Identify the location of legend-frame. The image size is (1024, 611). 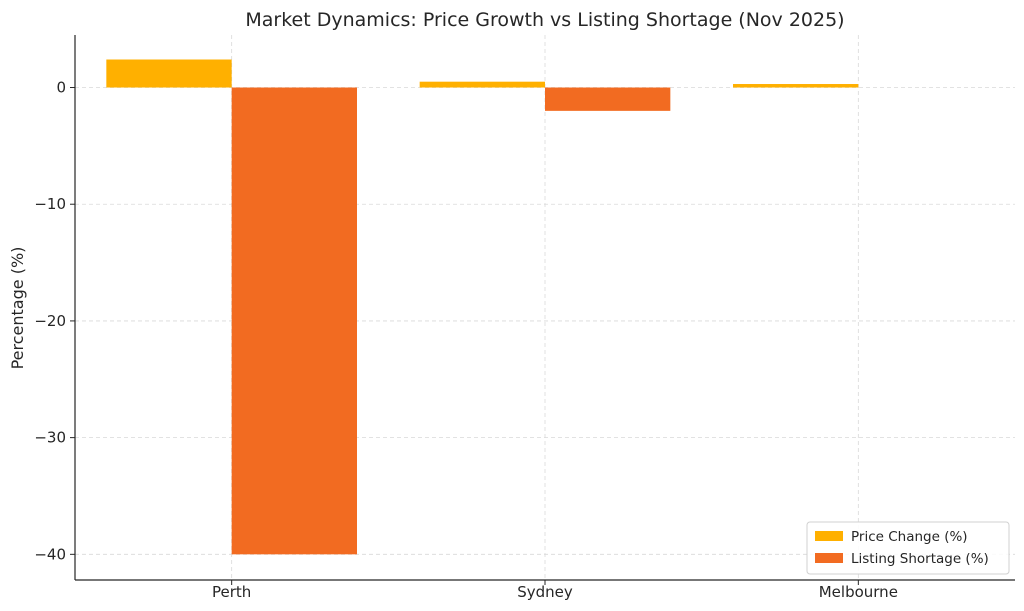
(908, 548).